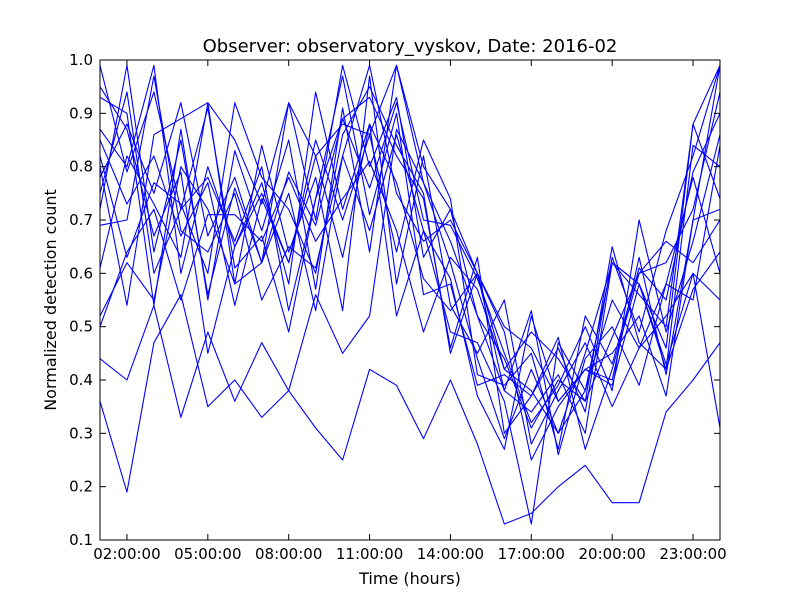 This screenshot has height=600, width=800. I want to click on x-tick-label: 05:00:00, so click(207, 554).